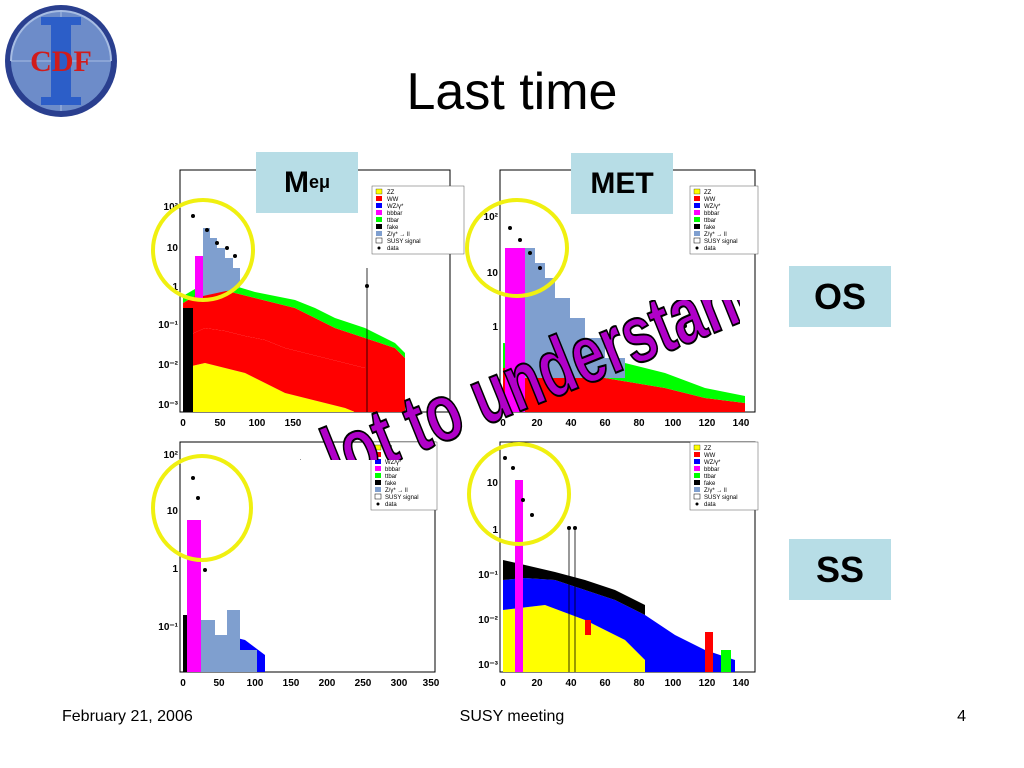  I want to click on meu-subscript: eμ, so click(319, 182).